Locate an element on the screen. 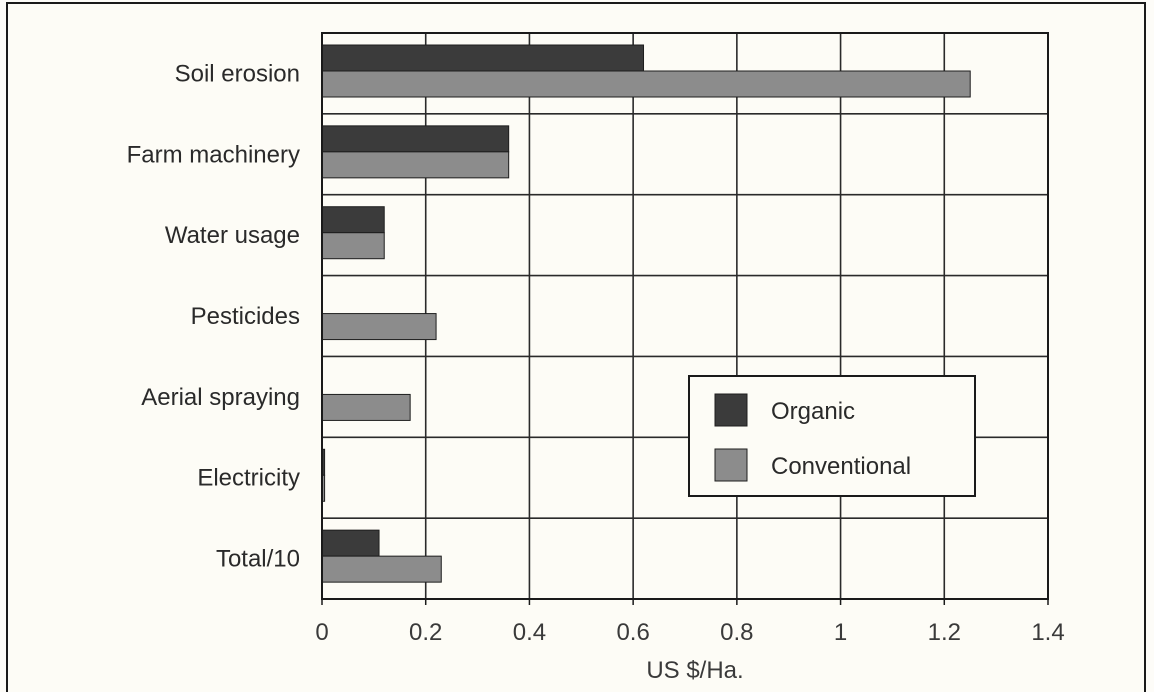  x-tick-label: 1.4 is located at coordinates (1047, 632).